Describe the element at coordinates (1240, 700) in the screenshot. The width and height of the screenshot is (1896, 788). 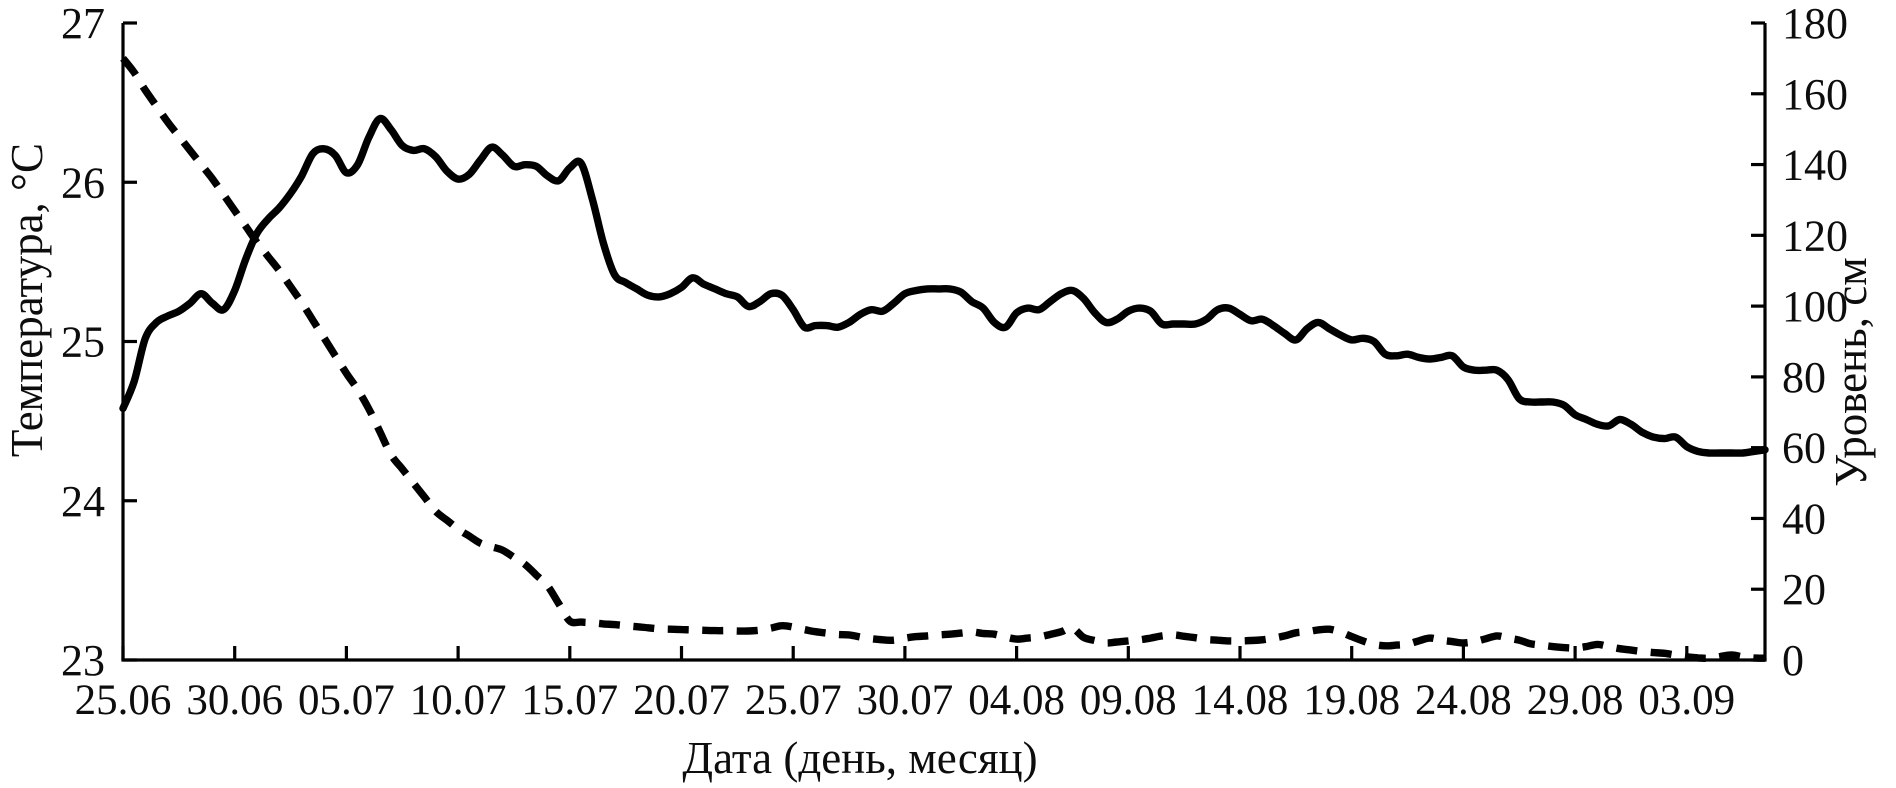
I see `x-tick-label: 14.08` at that location.